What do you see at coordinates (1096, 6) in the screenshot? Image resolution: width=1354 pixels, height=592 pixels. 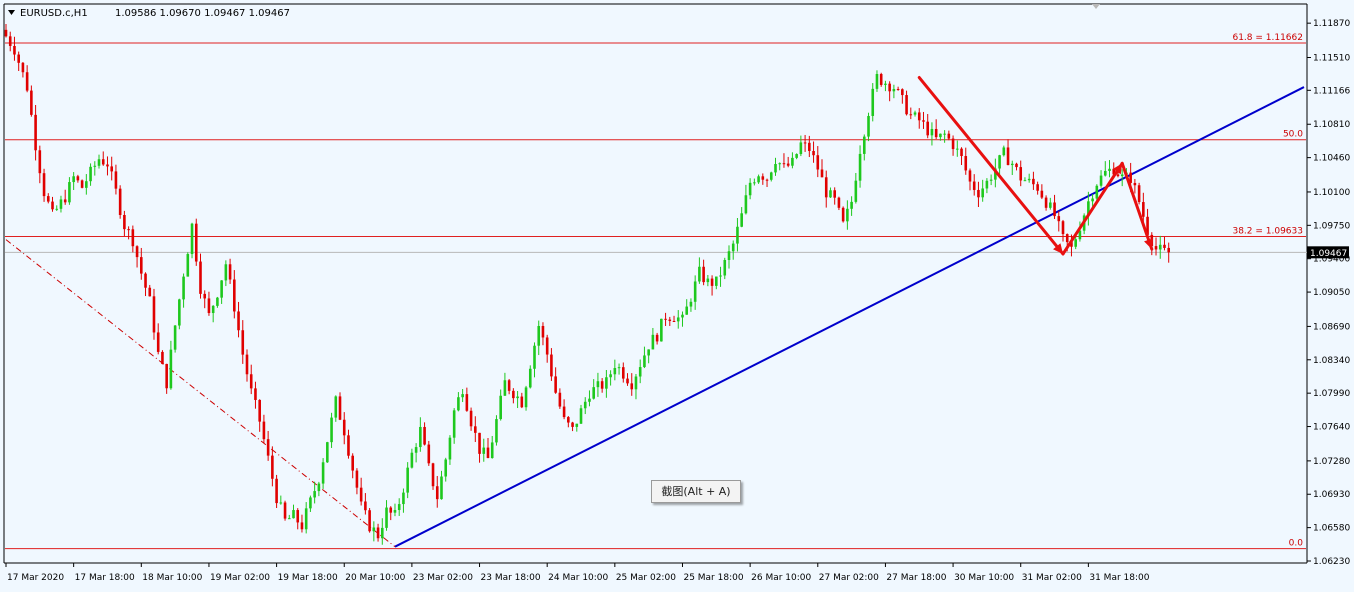 I see `shift-marker-icon` at bounding box center [1096, 6].